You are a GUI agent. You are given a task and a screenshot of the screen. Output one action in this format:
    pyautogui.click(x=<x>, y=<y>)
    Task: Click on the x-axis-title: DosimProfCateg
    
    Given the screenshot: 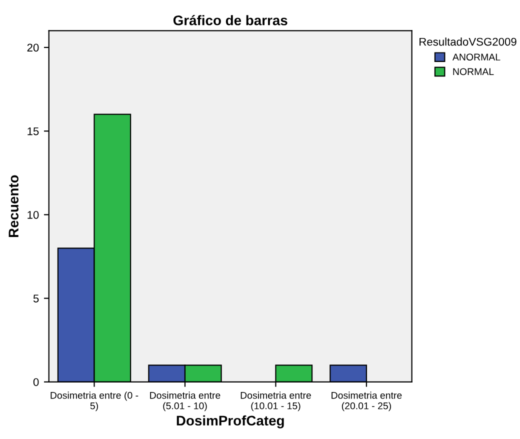 What is the action you would take?
    pyautogui.click(x=230, y=421)
    